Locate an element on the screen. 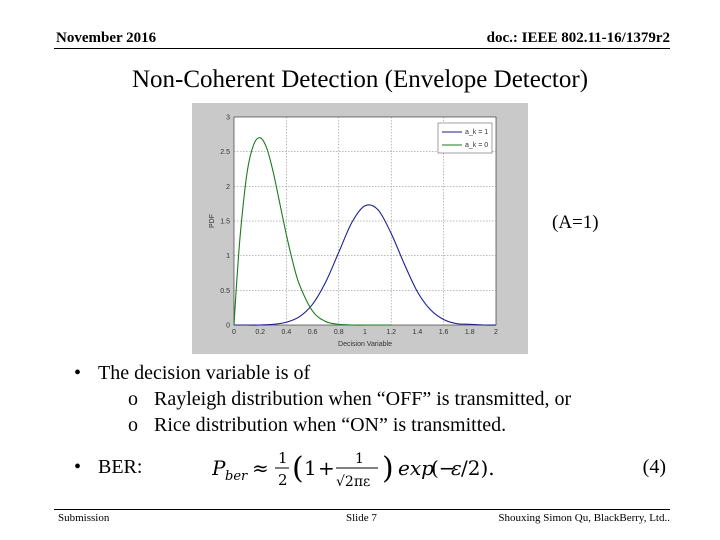 Image resolution: width=720 pixels, height=540 pixels. x-tick-label: 0.2 is located at coordinates (260, 332).